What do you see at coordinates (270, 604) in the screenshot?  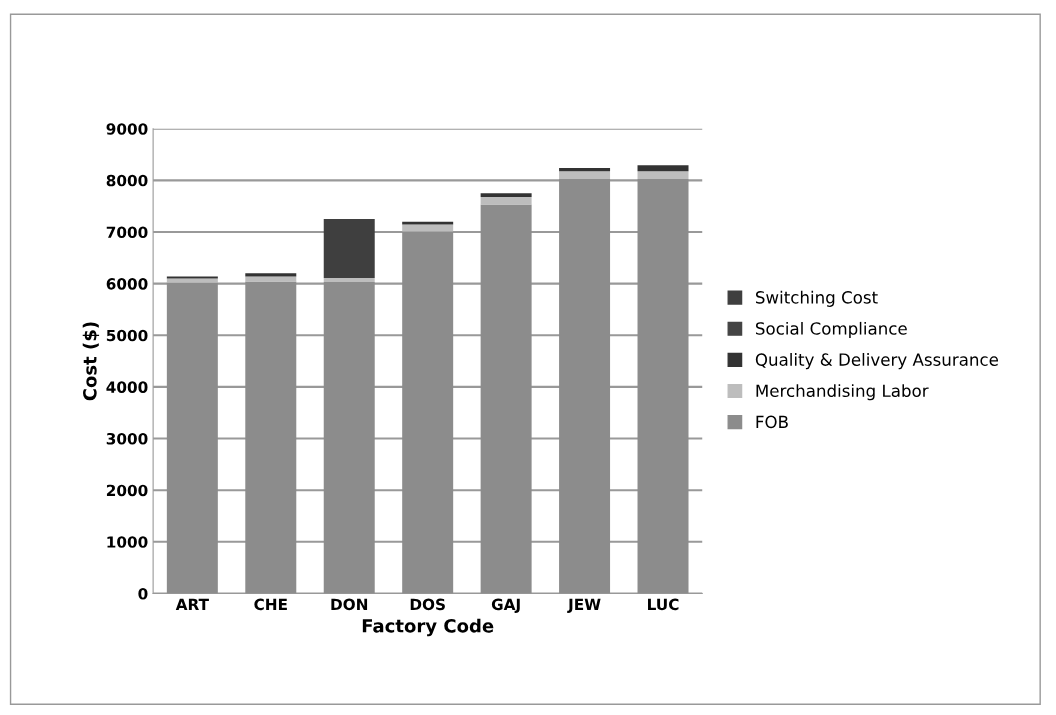 I see `x-tick-label: CHE` at bounding box center [270, 604].